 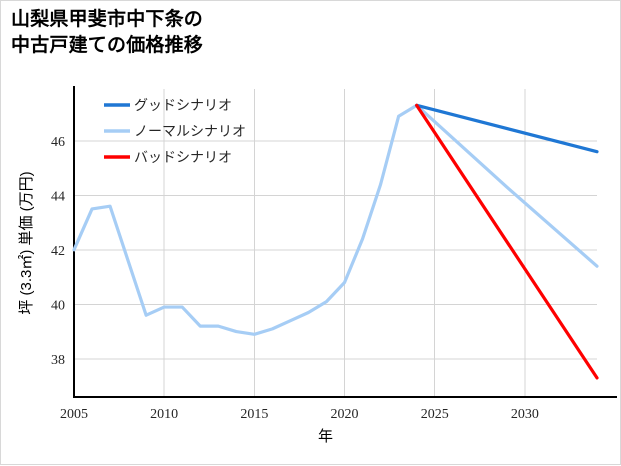 What do you see at coordinates (58, 142) in the screenshot?
I see `y-tick-label: 46` at bounding box center [58, 142].